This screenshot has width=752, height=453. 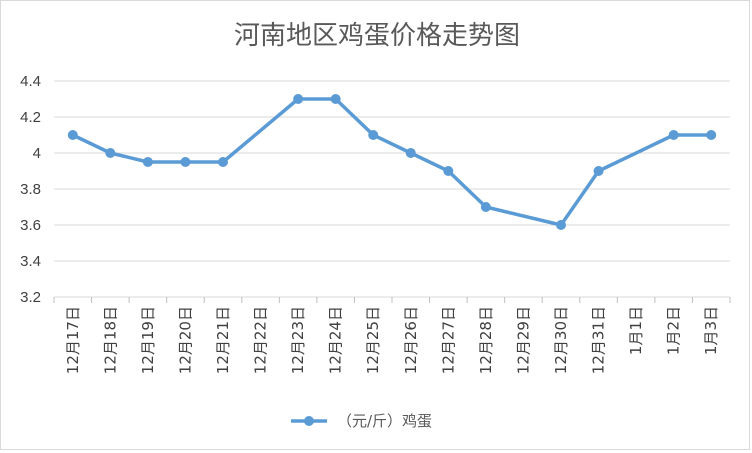 What do you see at coordinates (336, 340) in the screenshot?
I see `x-tick-label: 12月24日` at bounding box center [336, 340].